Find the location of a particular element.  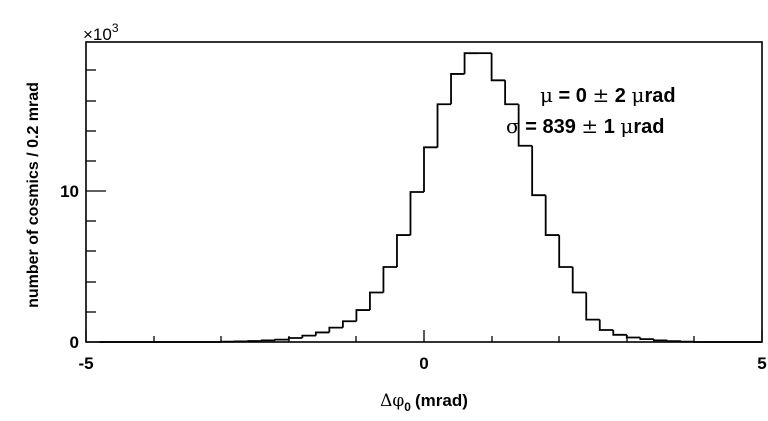

x-tick-label-0: 0 is located at coordinates (423, 363).